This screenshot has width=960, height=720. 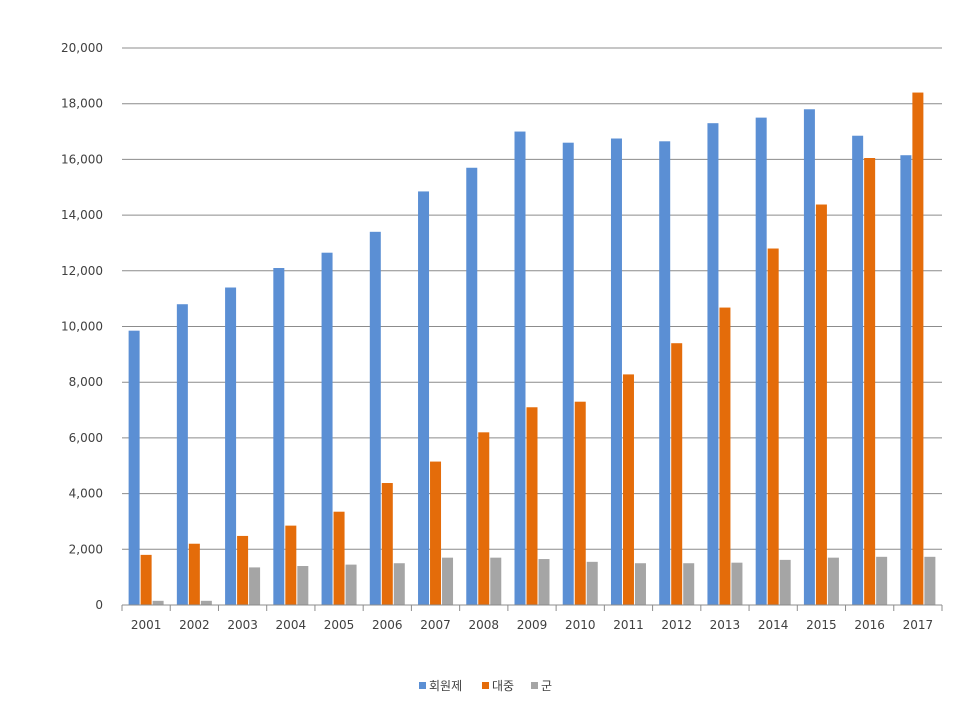 What do you see at coordinates (435, 625) in the screenshot?
I see `x-tick-label: 2007` at bounding box center [435, 625].